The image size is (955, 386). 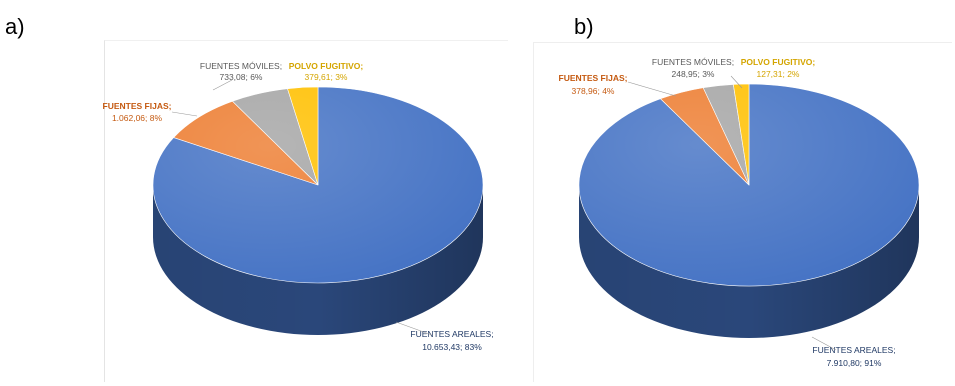 I want to click on label-b-fijas-name: FUENTES FIJAS;, so click(x=593, y=78).